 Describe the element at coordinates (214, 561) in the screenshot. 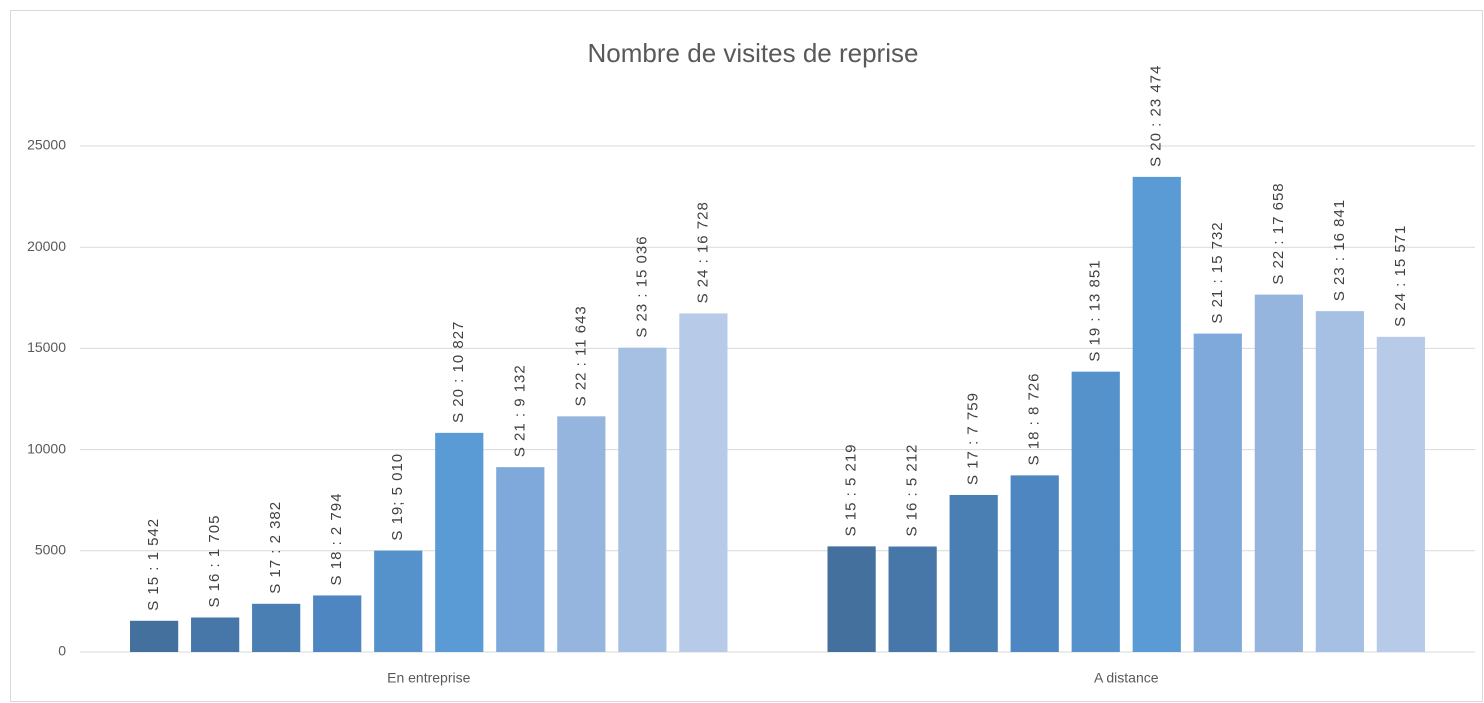

I see `data-label: S 16 : 1 705` at that location.